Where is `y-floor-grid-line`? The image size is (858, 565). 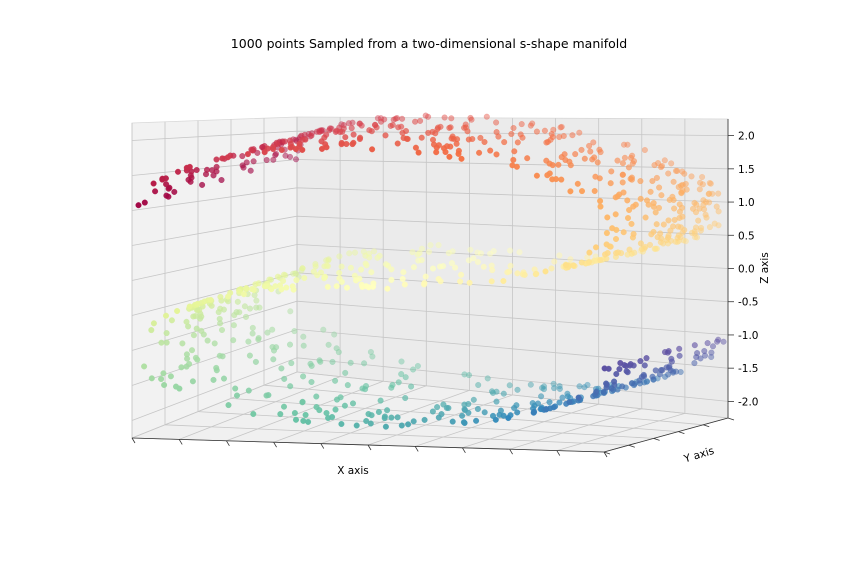
y-floor-grid-line is located at coordinates (483, 405).